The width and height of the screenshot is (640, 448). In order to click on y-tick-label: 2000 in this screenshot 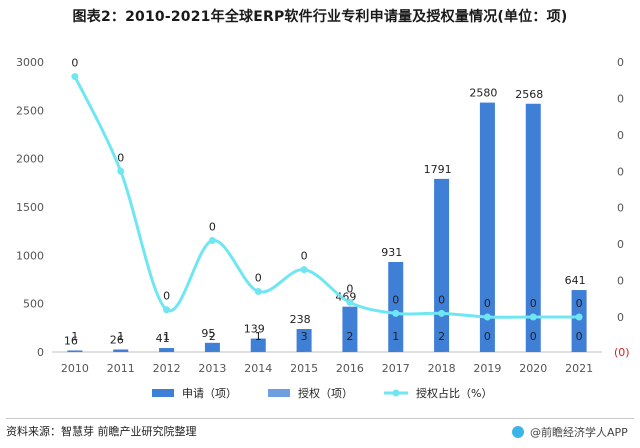, I will do `click(30, 159)`.